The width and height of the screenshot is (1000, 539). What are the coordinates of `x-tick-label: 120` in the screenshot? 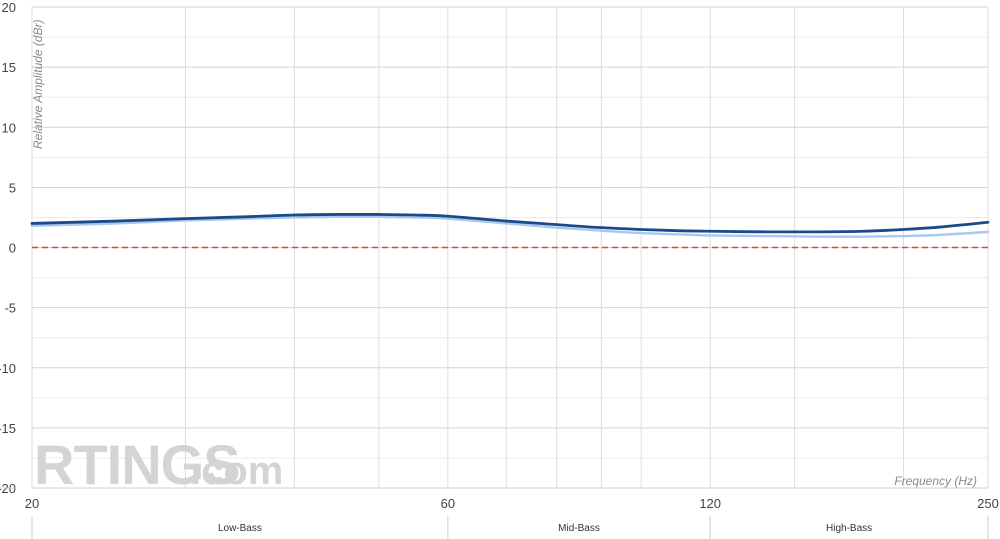 It's located at (710, 503).